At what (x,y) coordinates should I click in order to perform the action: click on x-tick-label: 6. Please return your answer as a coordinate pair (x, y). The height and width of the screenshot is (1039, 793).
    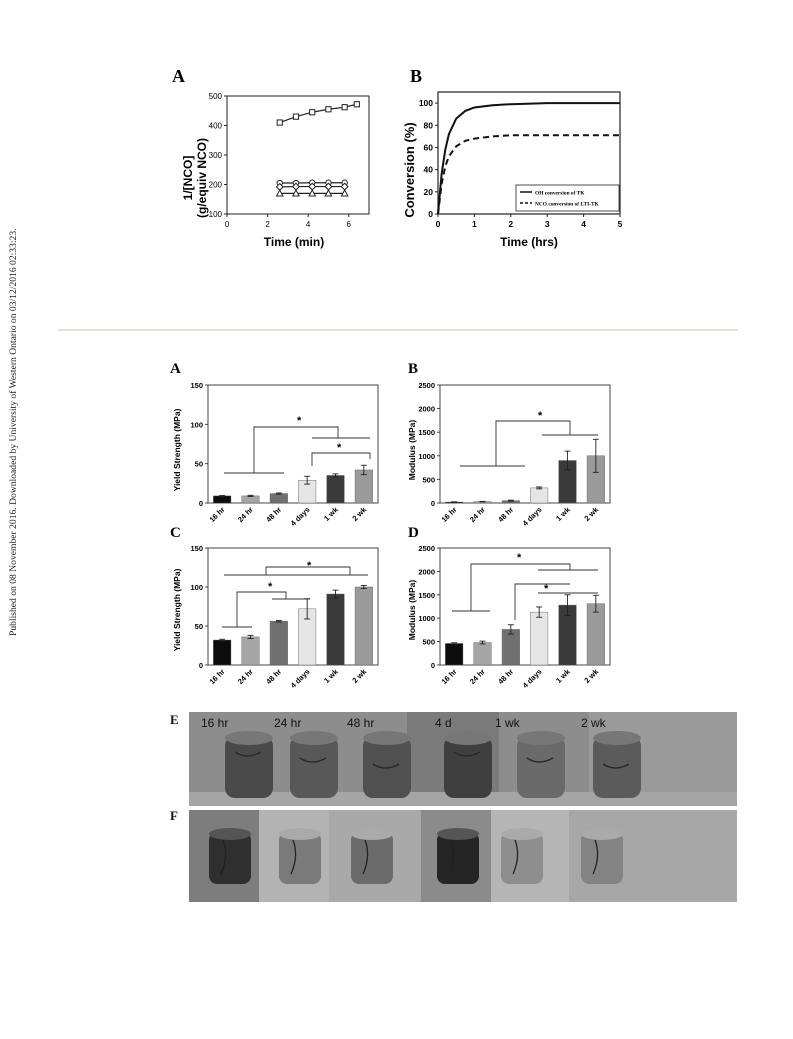
    Looking at the image, I should click on (348, 224).